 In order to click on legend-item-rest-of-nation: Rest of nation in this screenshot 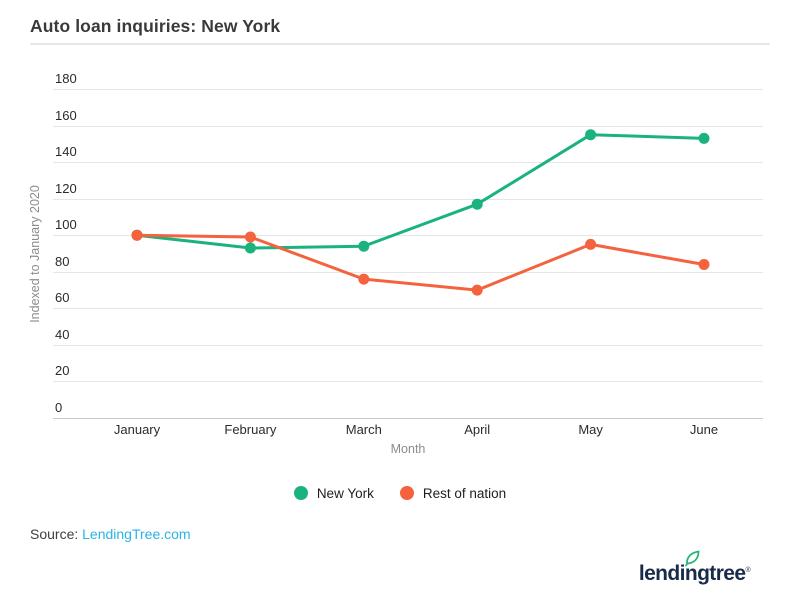, I will do `click(453, 493)`.